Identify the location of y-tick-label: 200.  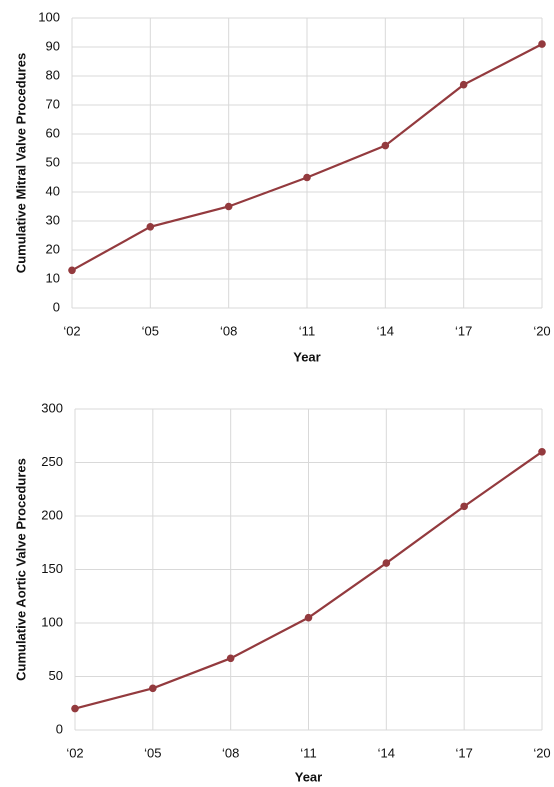
(52, 514).